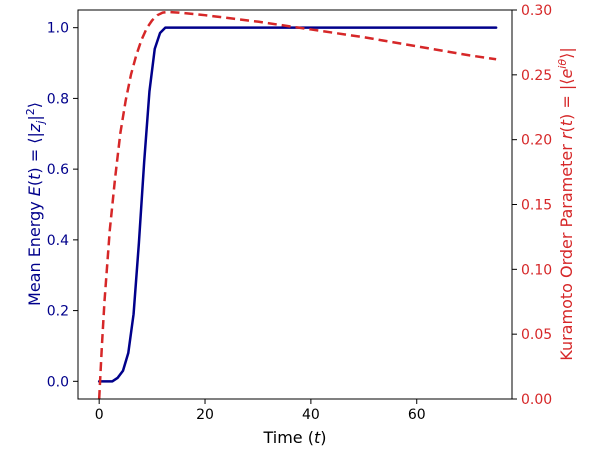  I want to click on left-y-tick-label: 0.4, so click(58, 241).